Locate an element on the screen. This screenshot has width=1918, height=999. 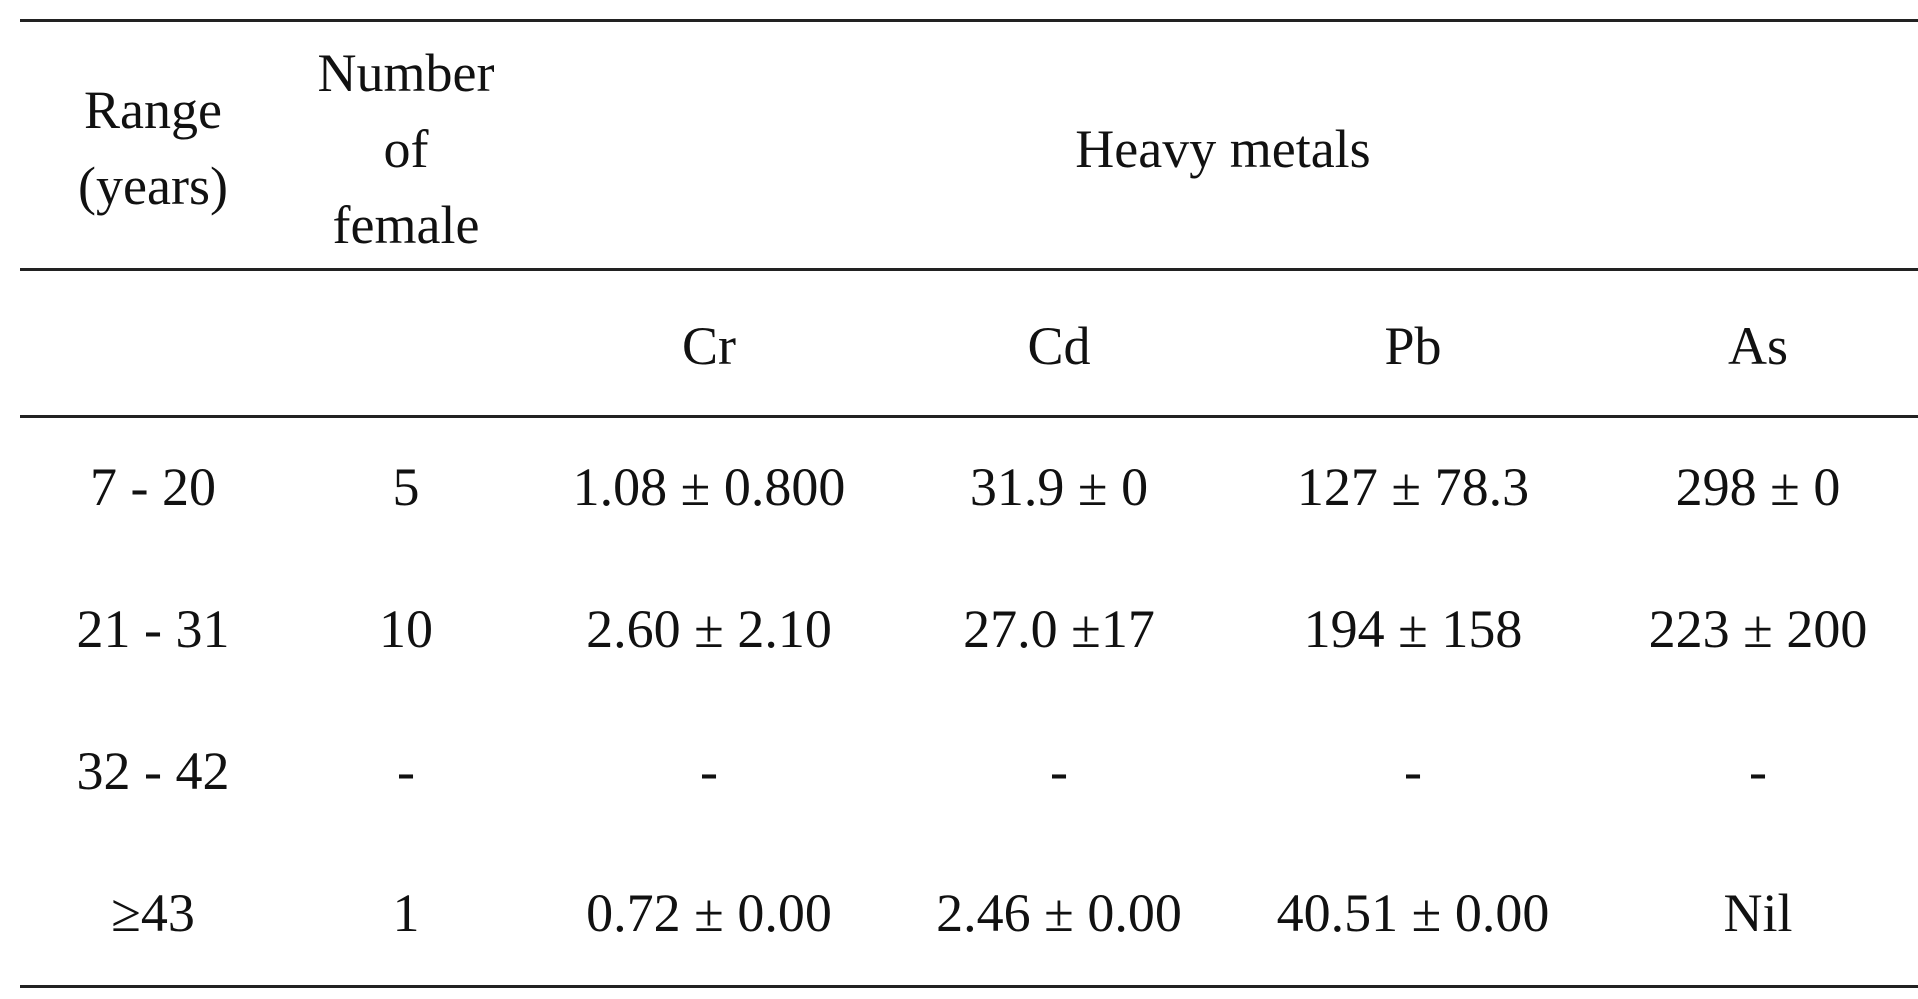
table-cell: 2.60 ± 2.10 is located at coordinates (709, 629).